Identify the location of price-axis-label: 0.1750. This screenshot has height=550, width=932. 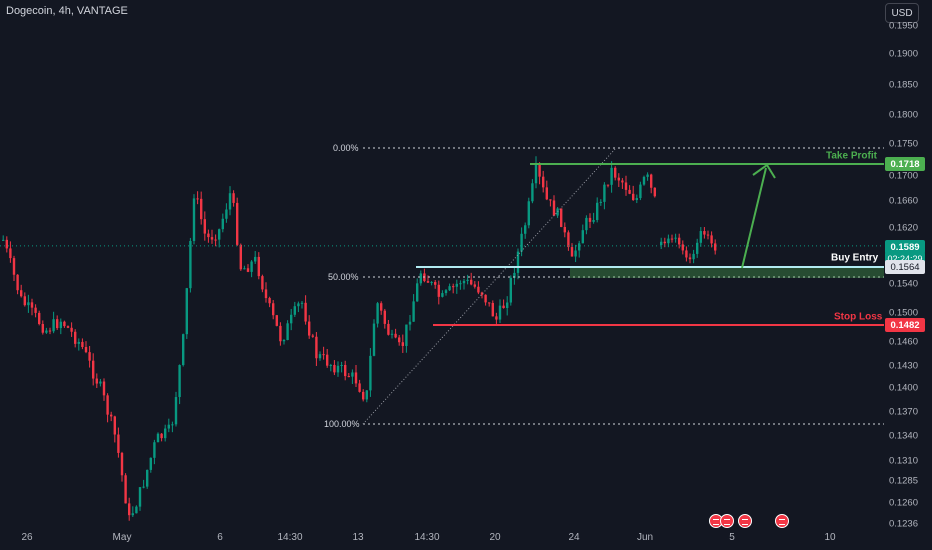
(903, 144).